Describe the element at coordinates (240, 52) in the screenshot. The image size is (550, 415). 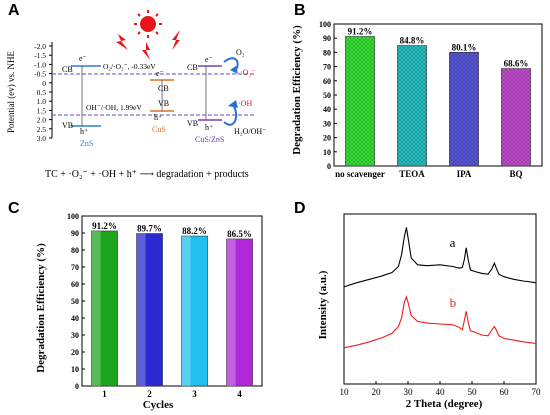
I see `o2-label: O₂` at that location.